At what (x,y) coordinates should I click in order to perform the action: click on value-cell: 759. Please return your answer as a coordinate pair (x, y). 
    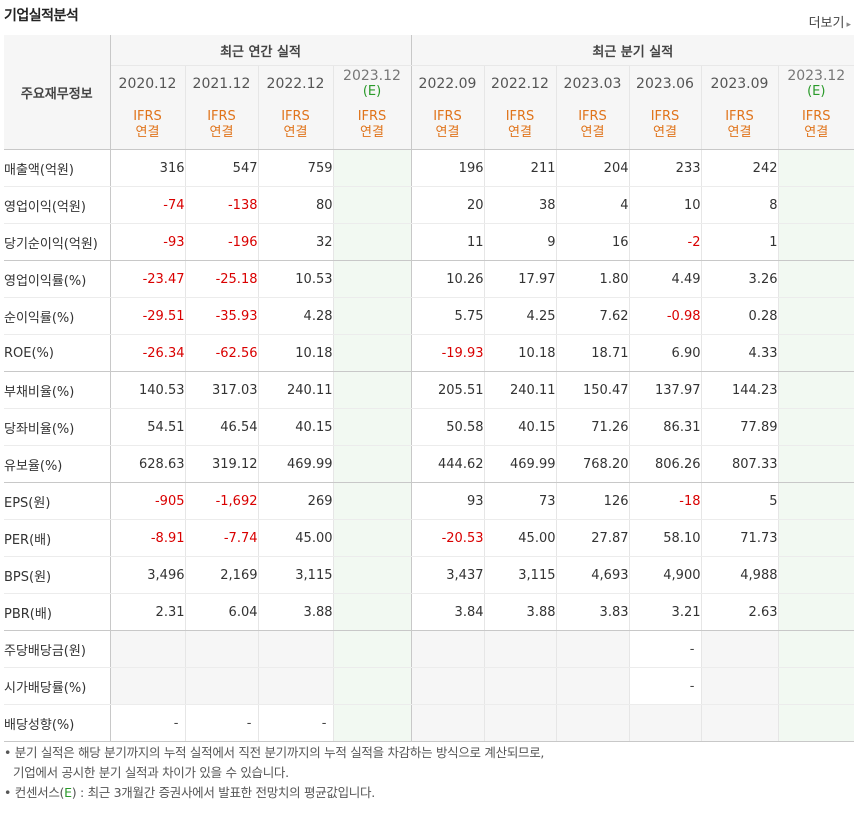
    Looking at the image, I should click on (296, 168).